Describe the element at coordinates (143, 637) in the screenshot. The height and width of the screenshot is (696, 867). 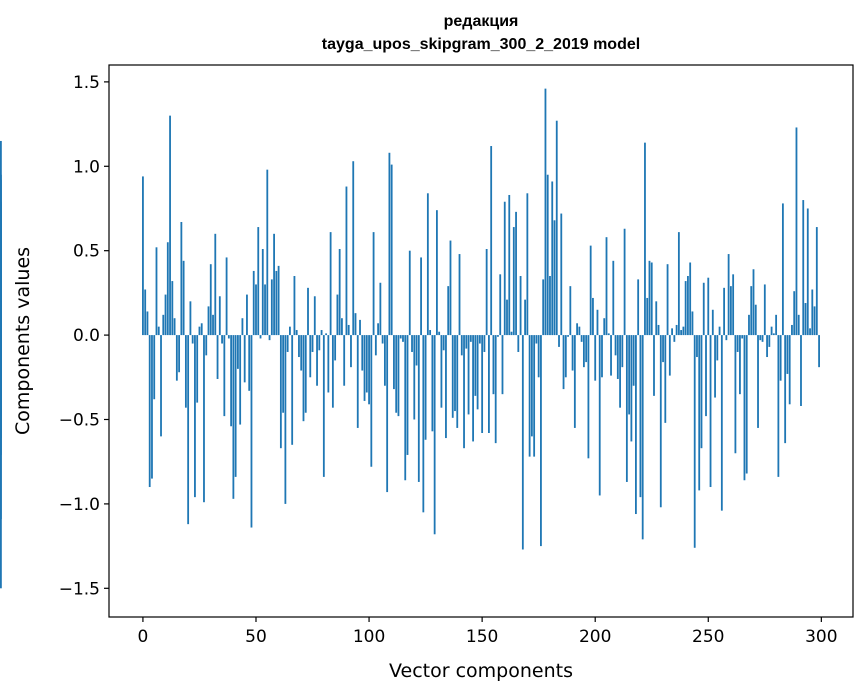
I see `x-tick-label: 0` at that location.